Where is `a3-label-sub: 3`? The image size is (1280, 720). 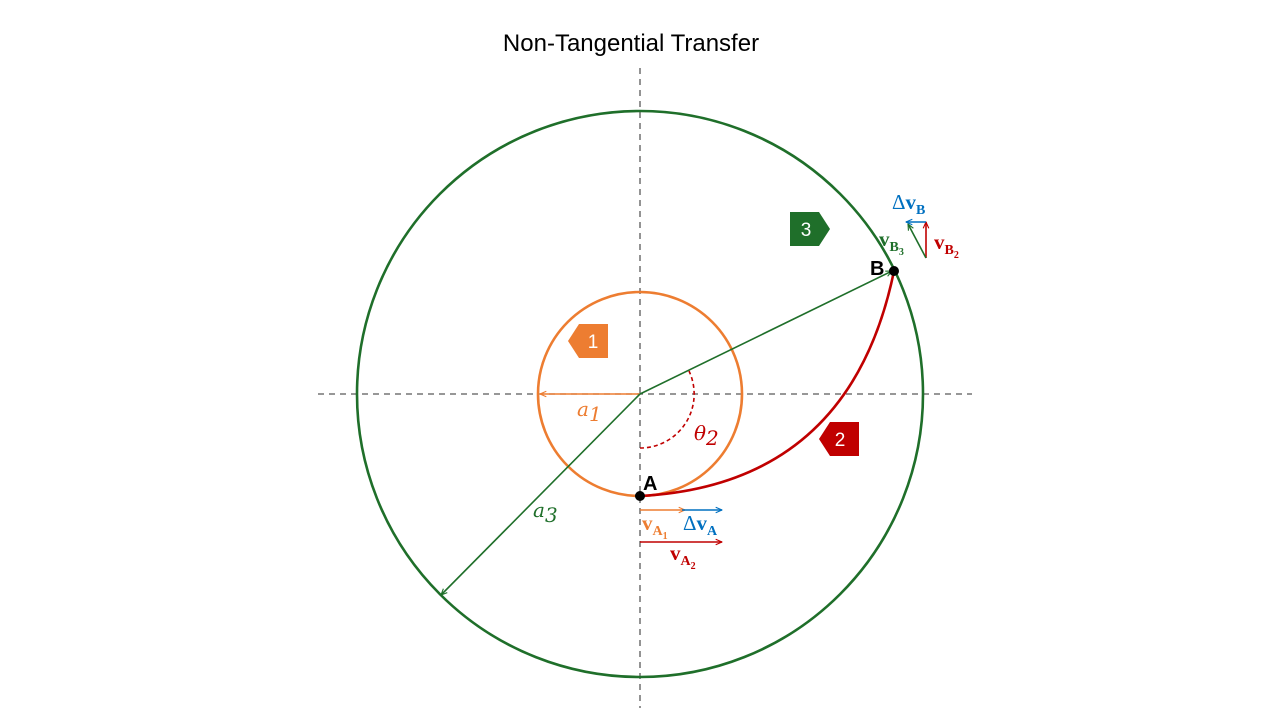 a3-label-sub: 3 is located at coordinates (551, 515).